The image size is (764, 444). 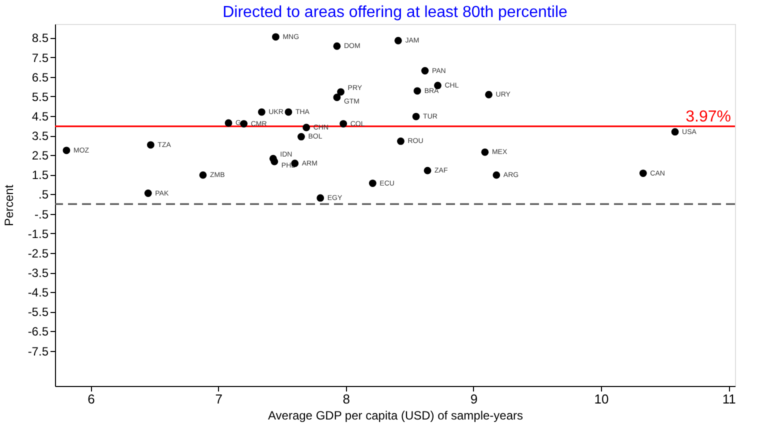 I want to click on x-tick-label: 11, so click(x=729, y=399).